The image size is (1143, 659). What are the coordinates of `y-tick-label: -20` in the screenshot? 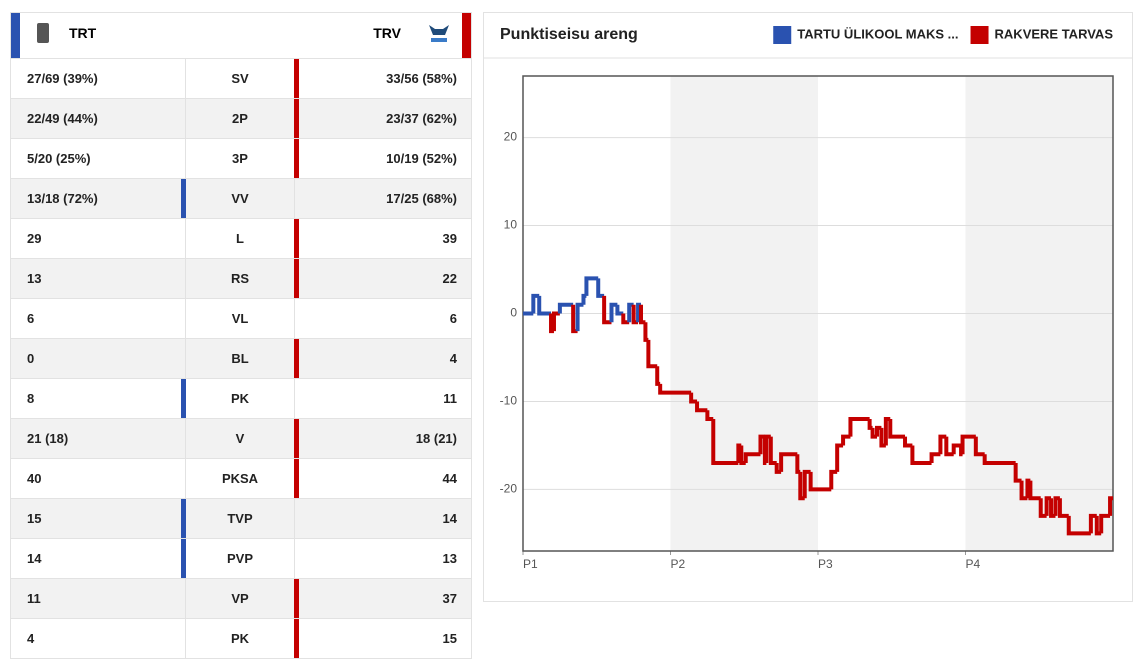 It's located at (509, 489).